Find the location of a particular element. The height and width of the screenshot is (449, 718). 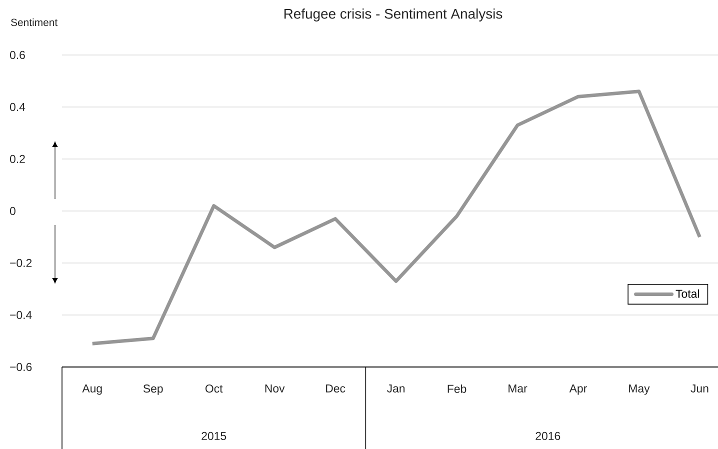

x-tick-label: Mar is located at coordinates (518, 388).